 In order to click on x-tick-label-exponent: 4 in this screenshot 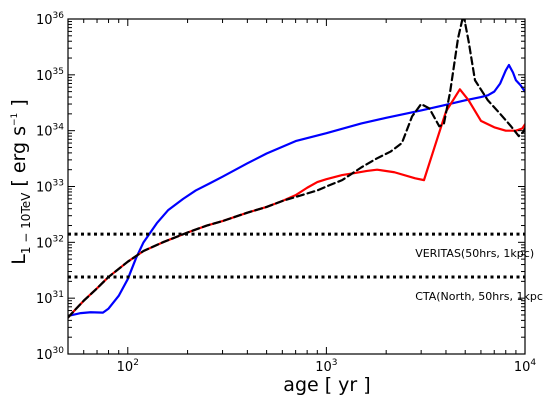, I will do `click(533, 363)`.